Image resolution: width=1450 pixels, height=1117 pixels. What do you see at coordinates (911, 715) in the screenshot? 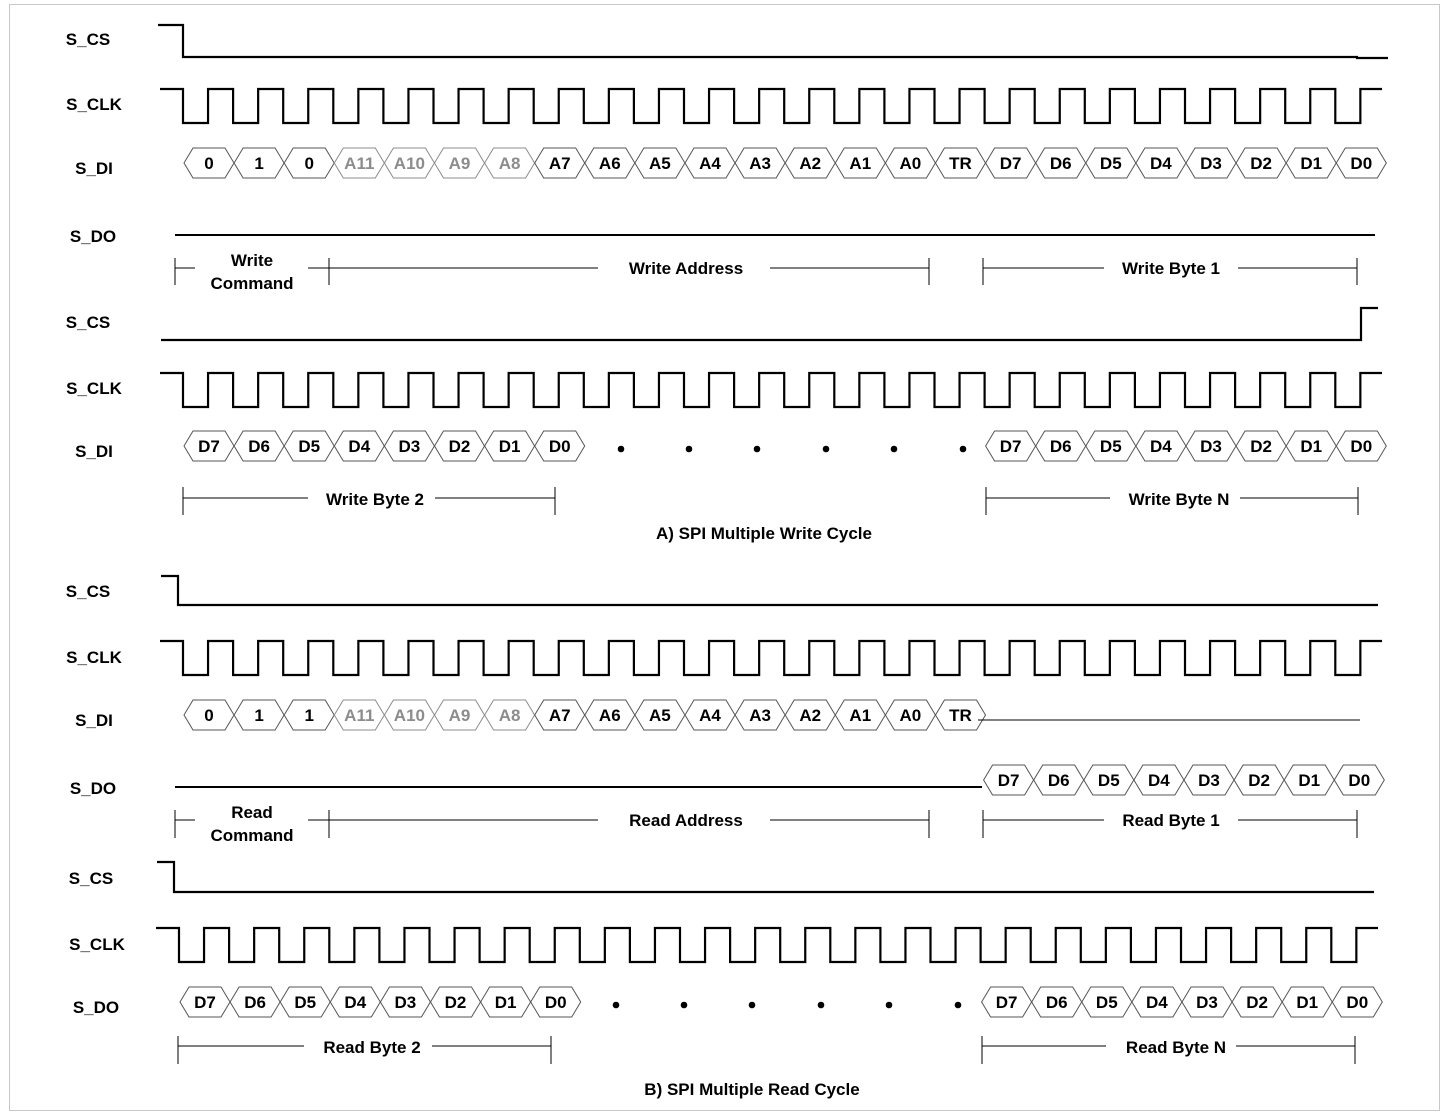
I see `bit-label: A0` at bounding box center [911, 715].